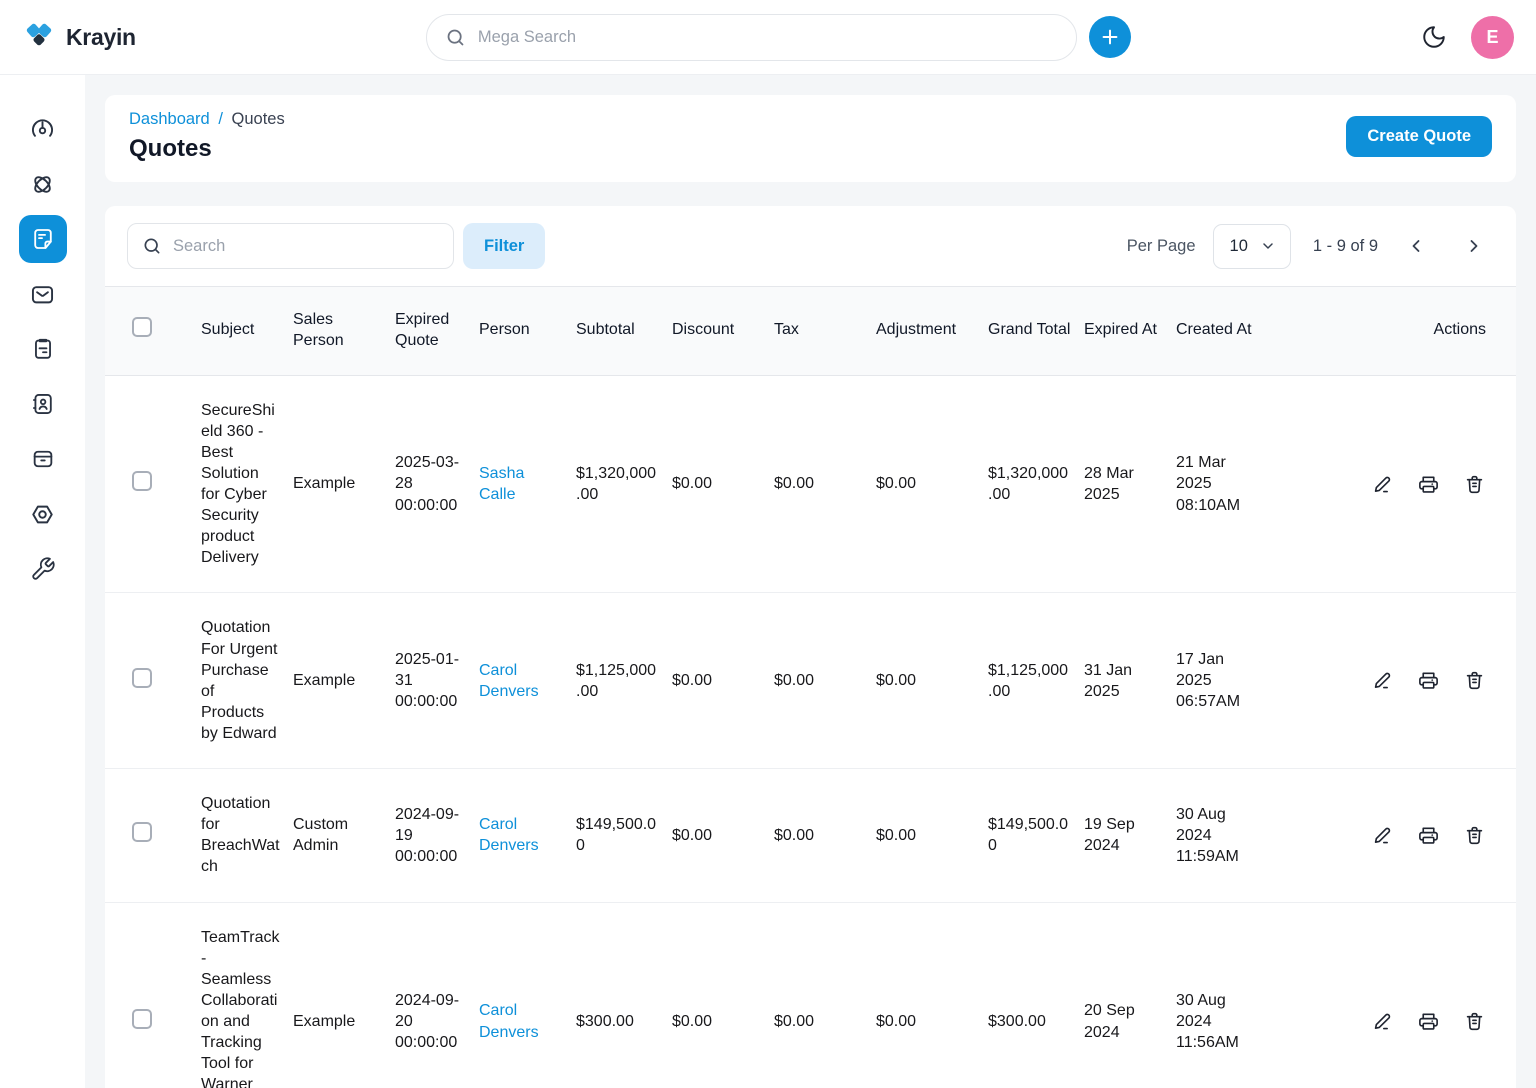  I want to click on sidebar-item-products, so click(43, 459).